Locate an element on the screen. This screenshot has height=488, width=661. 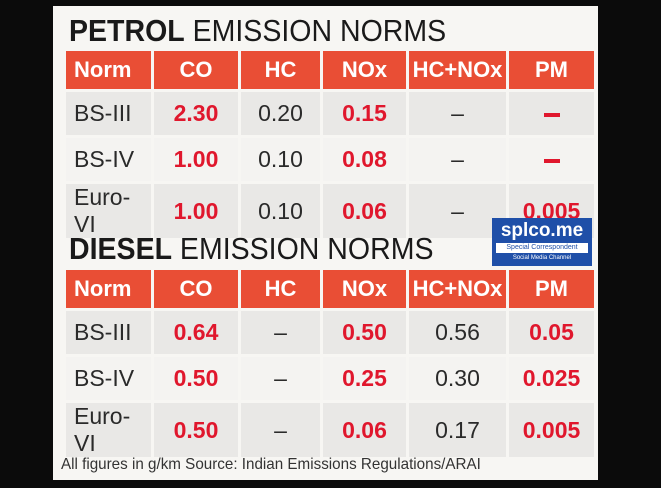
nox-cell: 0.25 is located at coordinates (366, 377).